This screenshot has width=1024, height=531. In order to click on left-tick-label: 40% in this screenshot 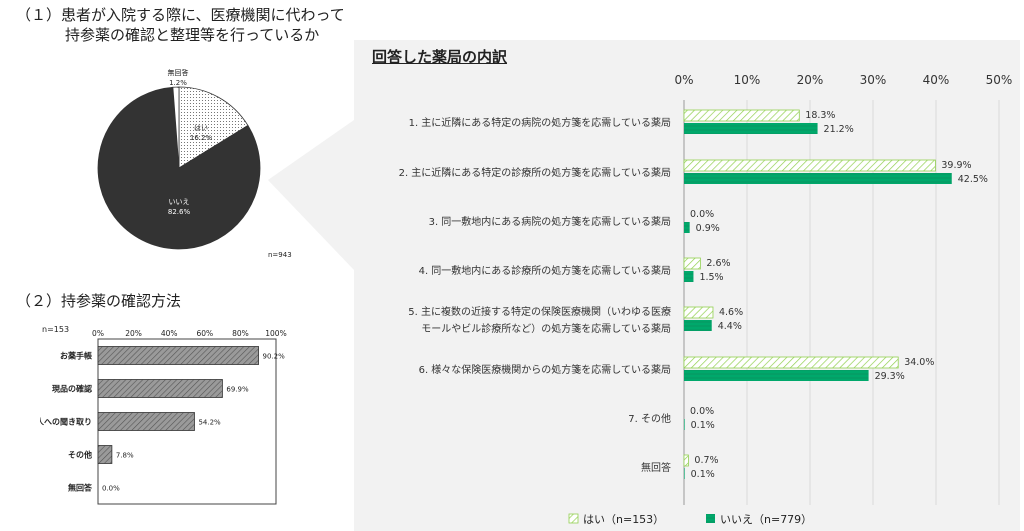, I will do `click(169, 333)`.